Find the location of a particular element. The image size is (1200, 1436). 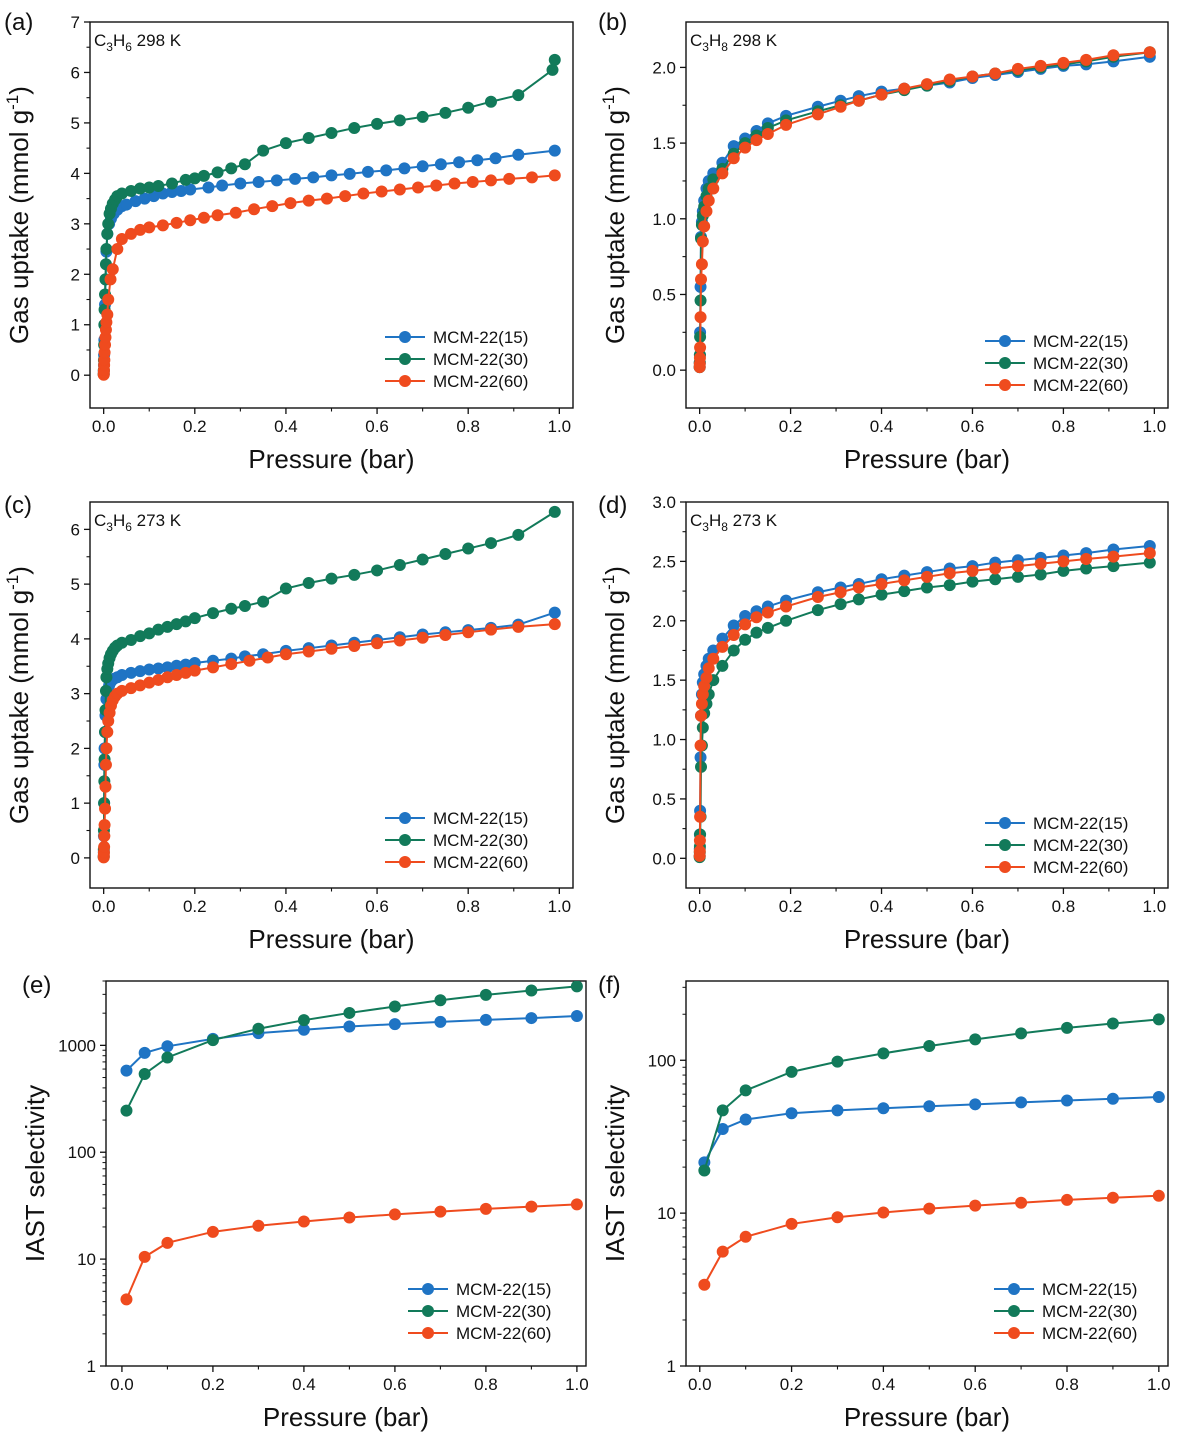

y-tick-label: 100 is located at coordinates (662, 1060).